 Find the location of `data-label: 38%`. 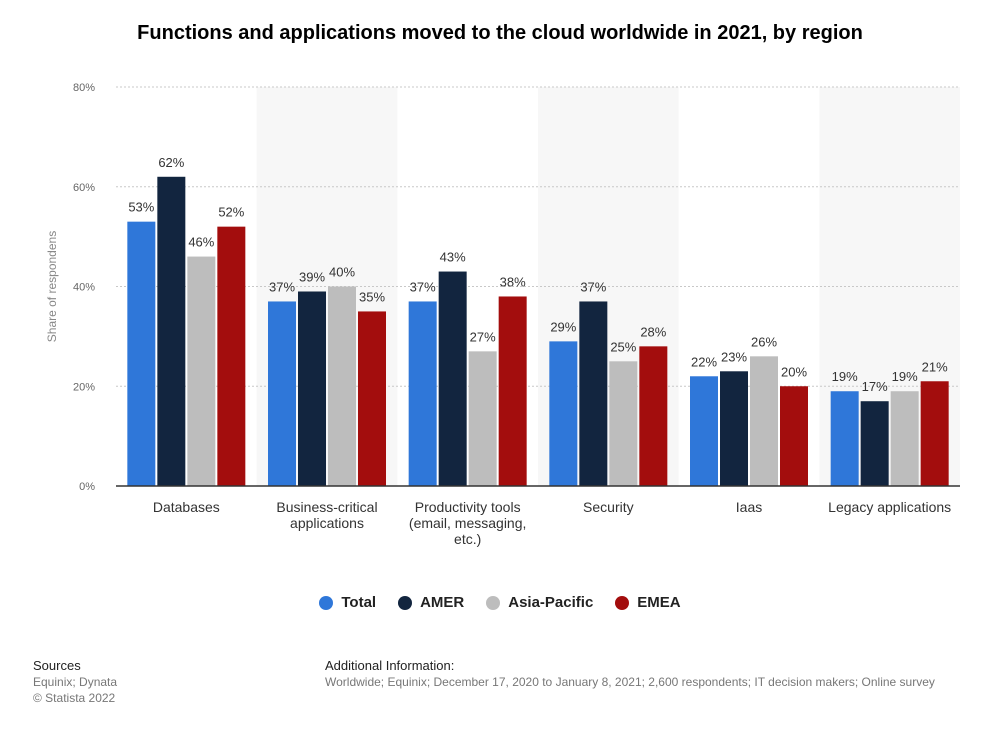

data-label: 38% is located at coordinates (513, 281).